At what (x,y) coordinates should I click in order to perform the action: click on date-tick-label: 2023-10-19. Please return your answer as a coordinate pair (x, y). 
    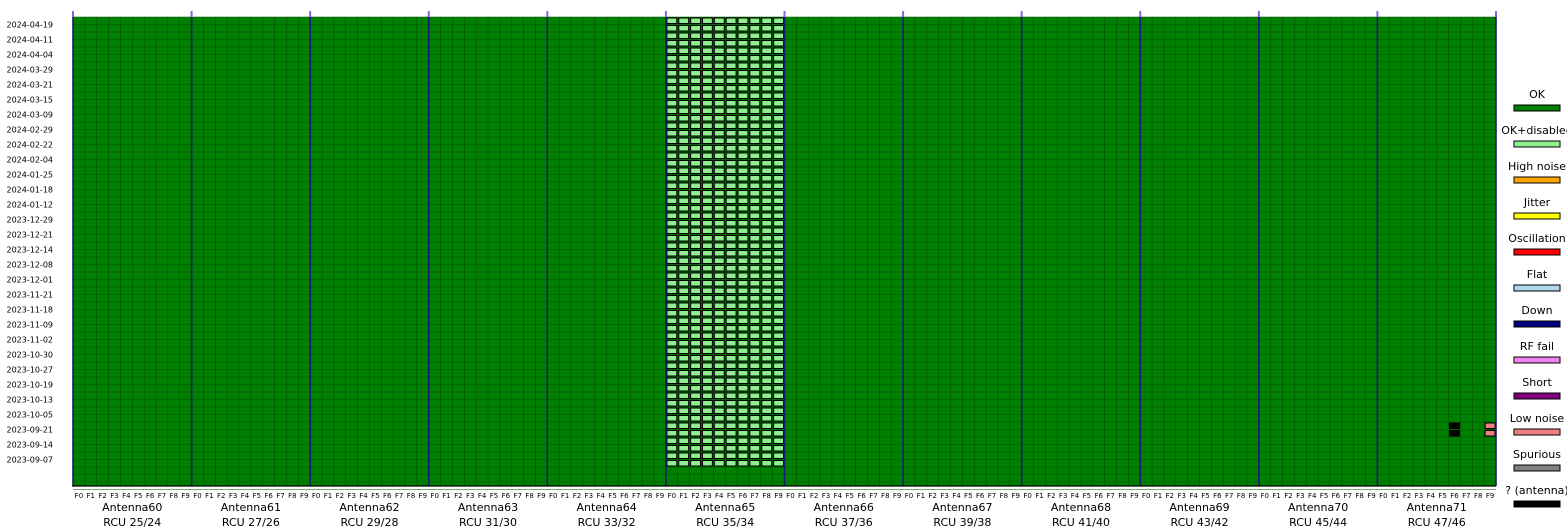
    Looking at the image, I should click on (30, 385).